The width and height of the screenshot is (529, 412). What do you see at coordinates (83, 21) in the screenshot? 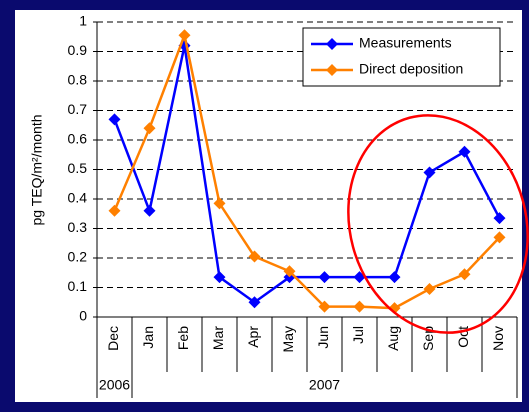
I see `y-tick-label: 1` at bounding box center [83, 21].